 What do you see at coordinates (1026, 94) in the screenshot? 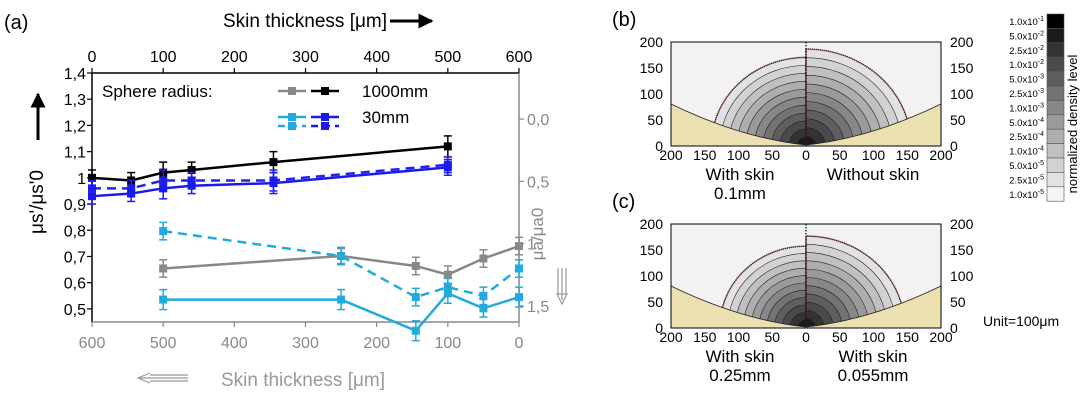
I see `colorbar-level-label: 2.5x10⁻³` at bounding box center [1026, 94].